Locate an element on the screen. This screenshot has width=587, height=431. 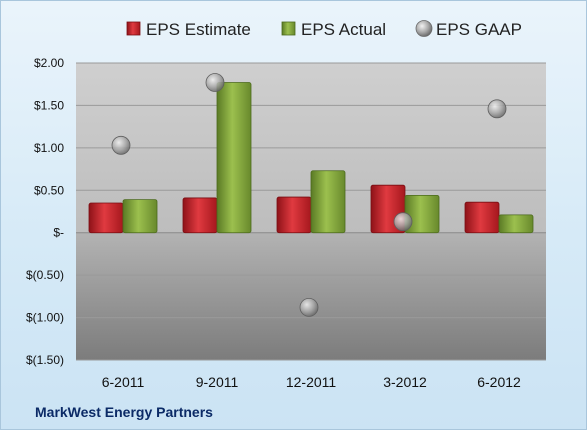
x-category-label: 12-2011 is located at coordinates (311, 382).